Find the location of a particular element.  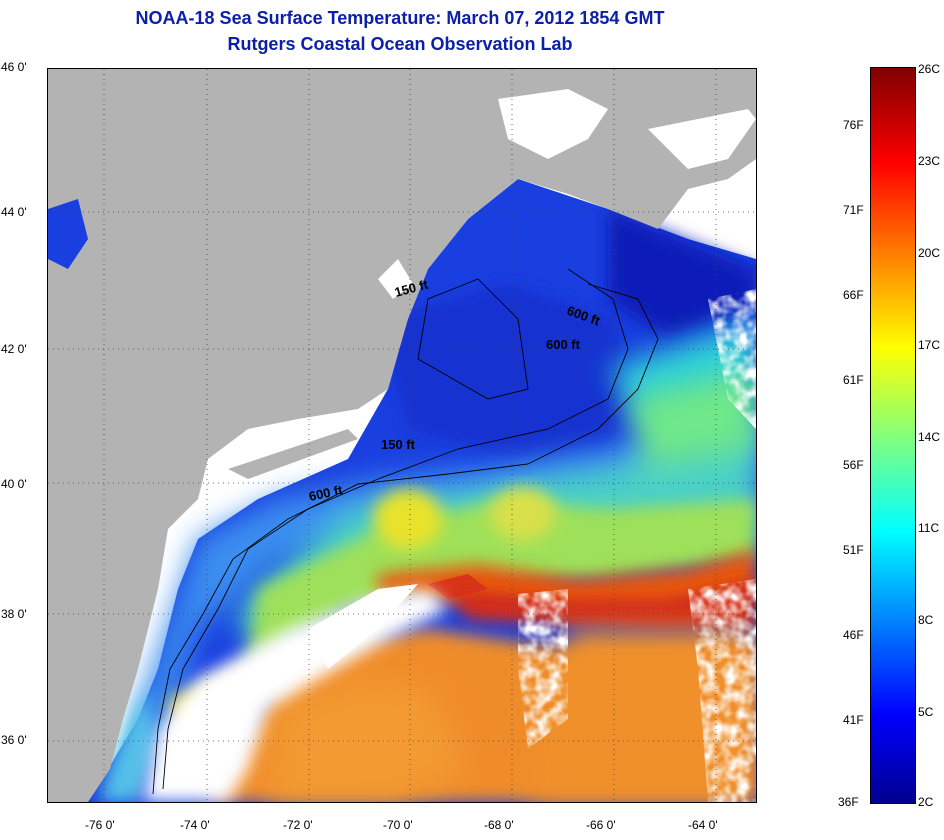

colorbar-celsius-label: 8C is located at coordinates (926, 620).